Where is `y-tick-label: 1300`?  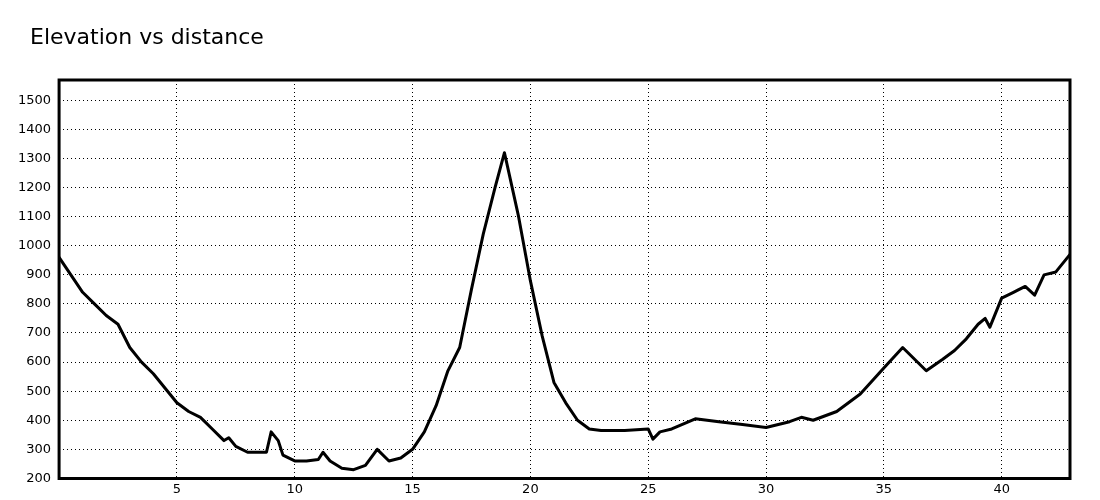
y-tick-label: 1300 is located at coordinates (34, 157).